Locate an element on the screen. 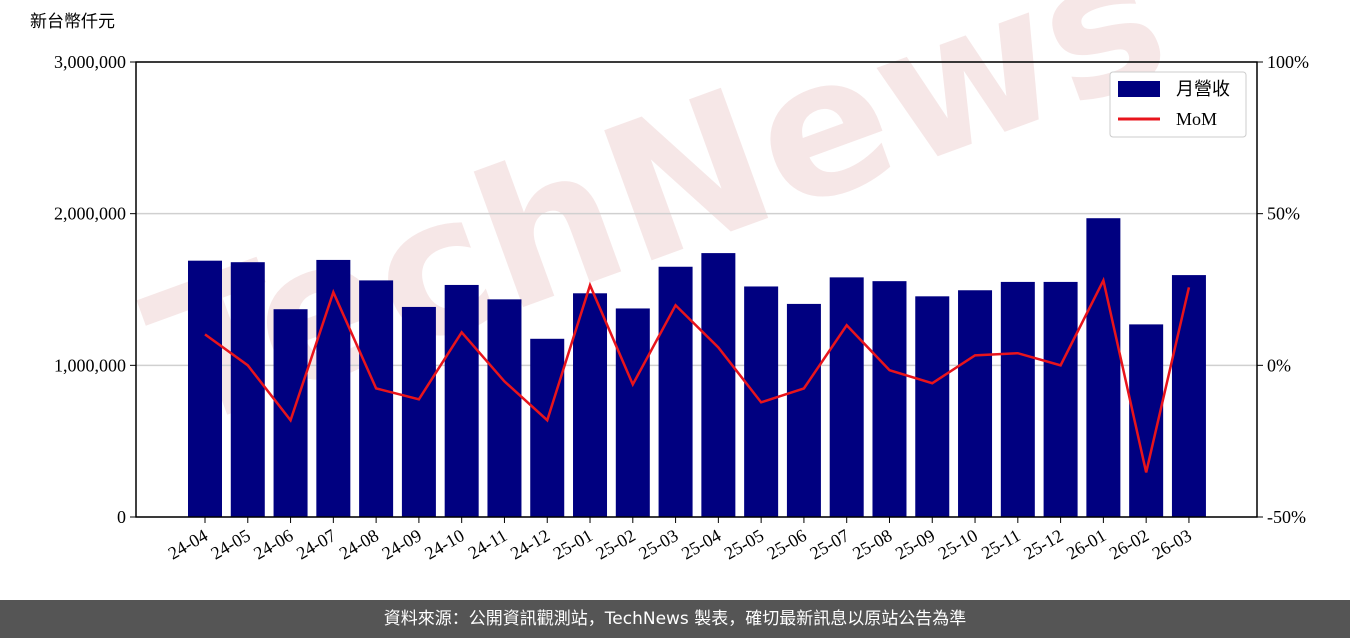  y-tick-label: 0 is located at coordinates (121, 517).